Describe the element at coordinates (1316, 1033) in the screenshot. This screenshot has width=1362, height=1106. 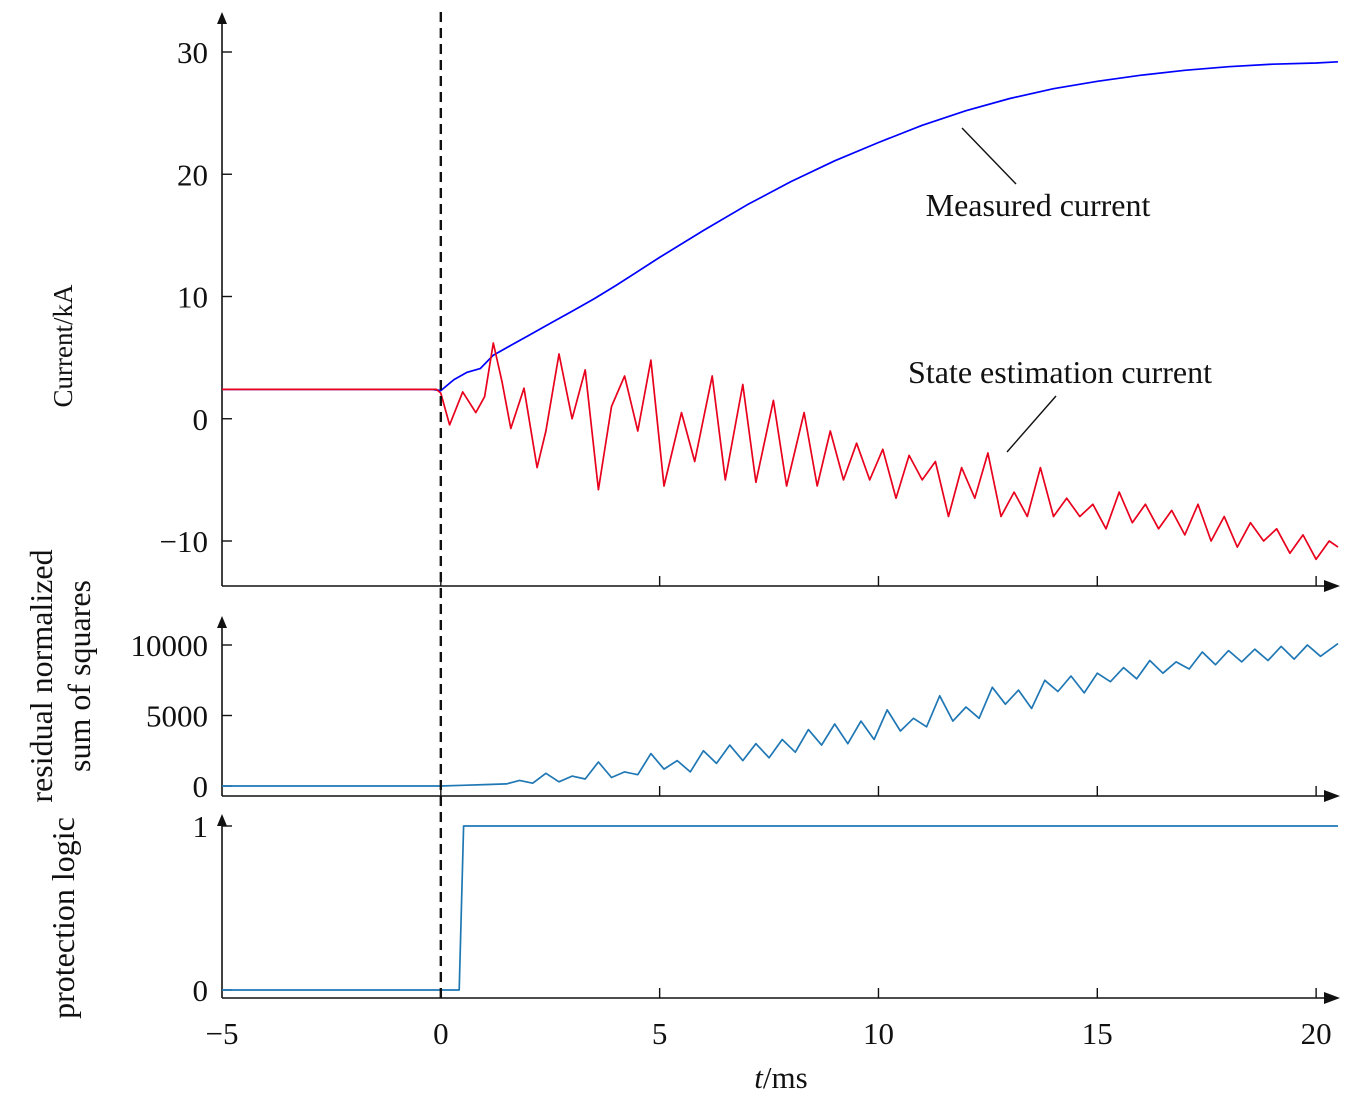
I see `x-tick-label: 20` at that location.